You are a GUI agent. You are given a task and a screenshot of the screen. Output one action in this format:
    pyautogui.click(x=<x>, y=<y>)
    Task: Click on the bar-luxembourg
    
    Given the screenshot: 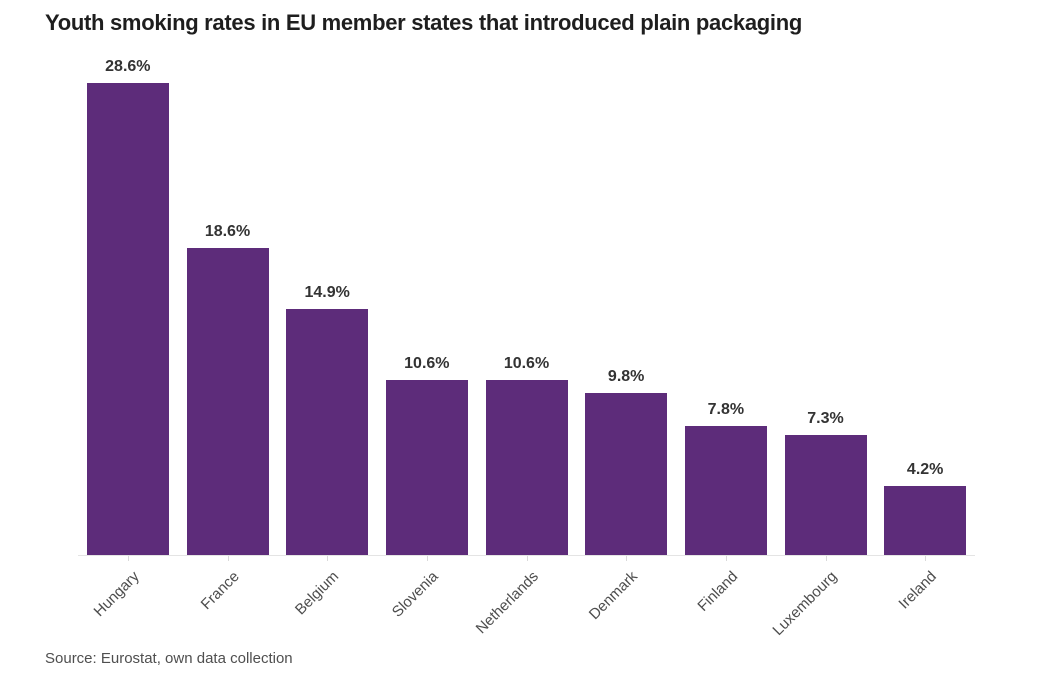 What is the action you would take?
    pyautogui.click(x=825, y=494)
    